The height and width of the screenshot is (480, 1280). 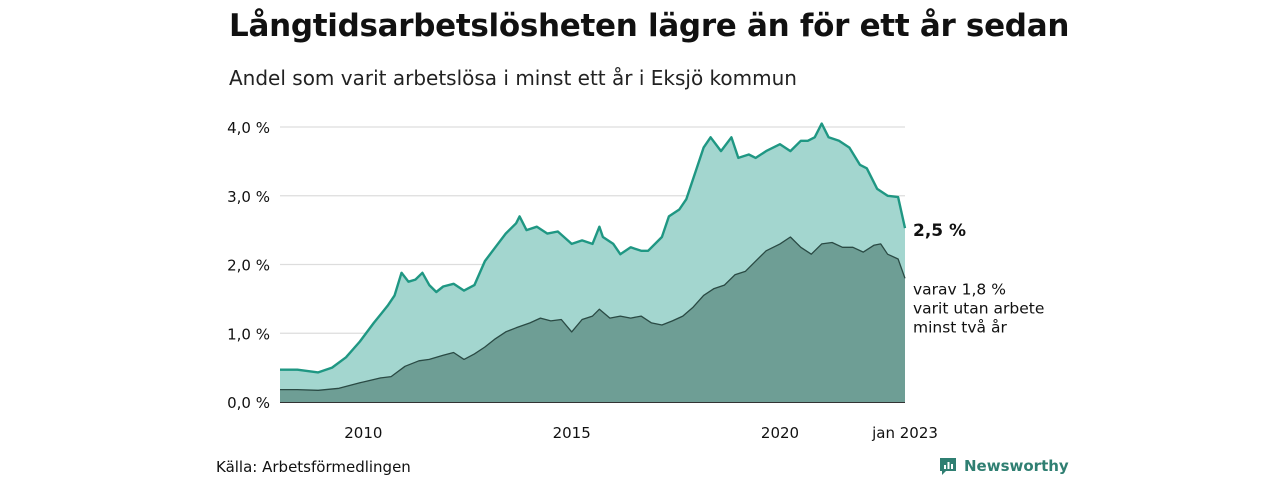 I want to click on y-tick-label: 0,0 %, so click(x=248, y=403).